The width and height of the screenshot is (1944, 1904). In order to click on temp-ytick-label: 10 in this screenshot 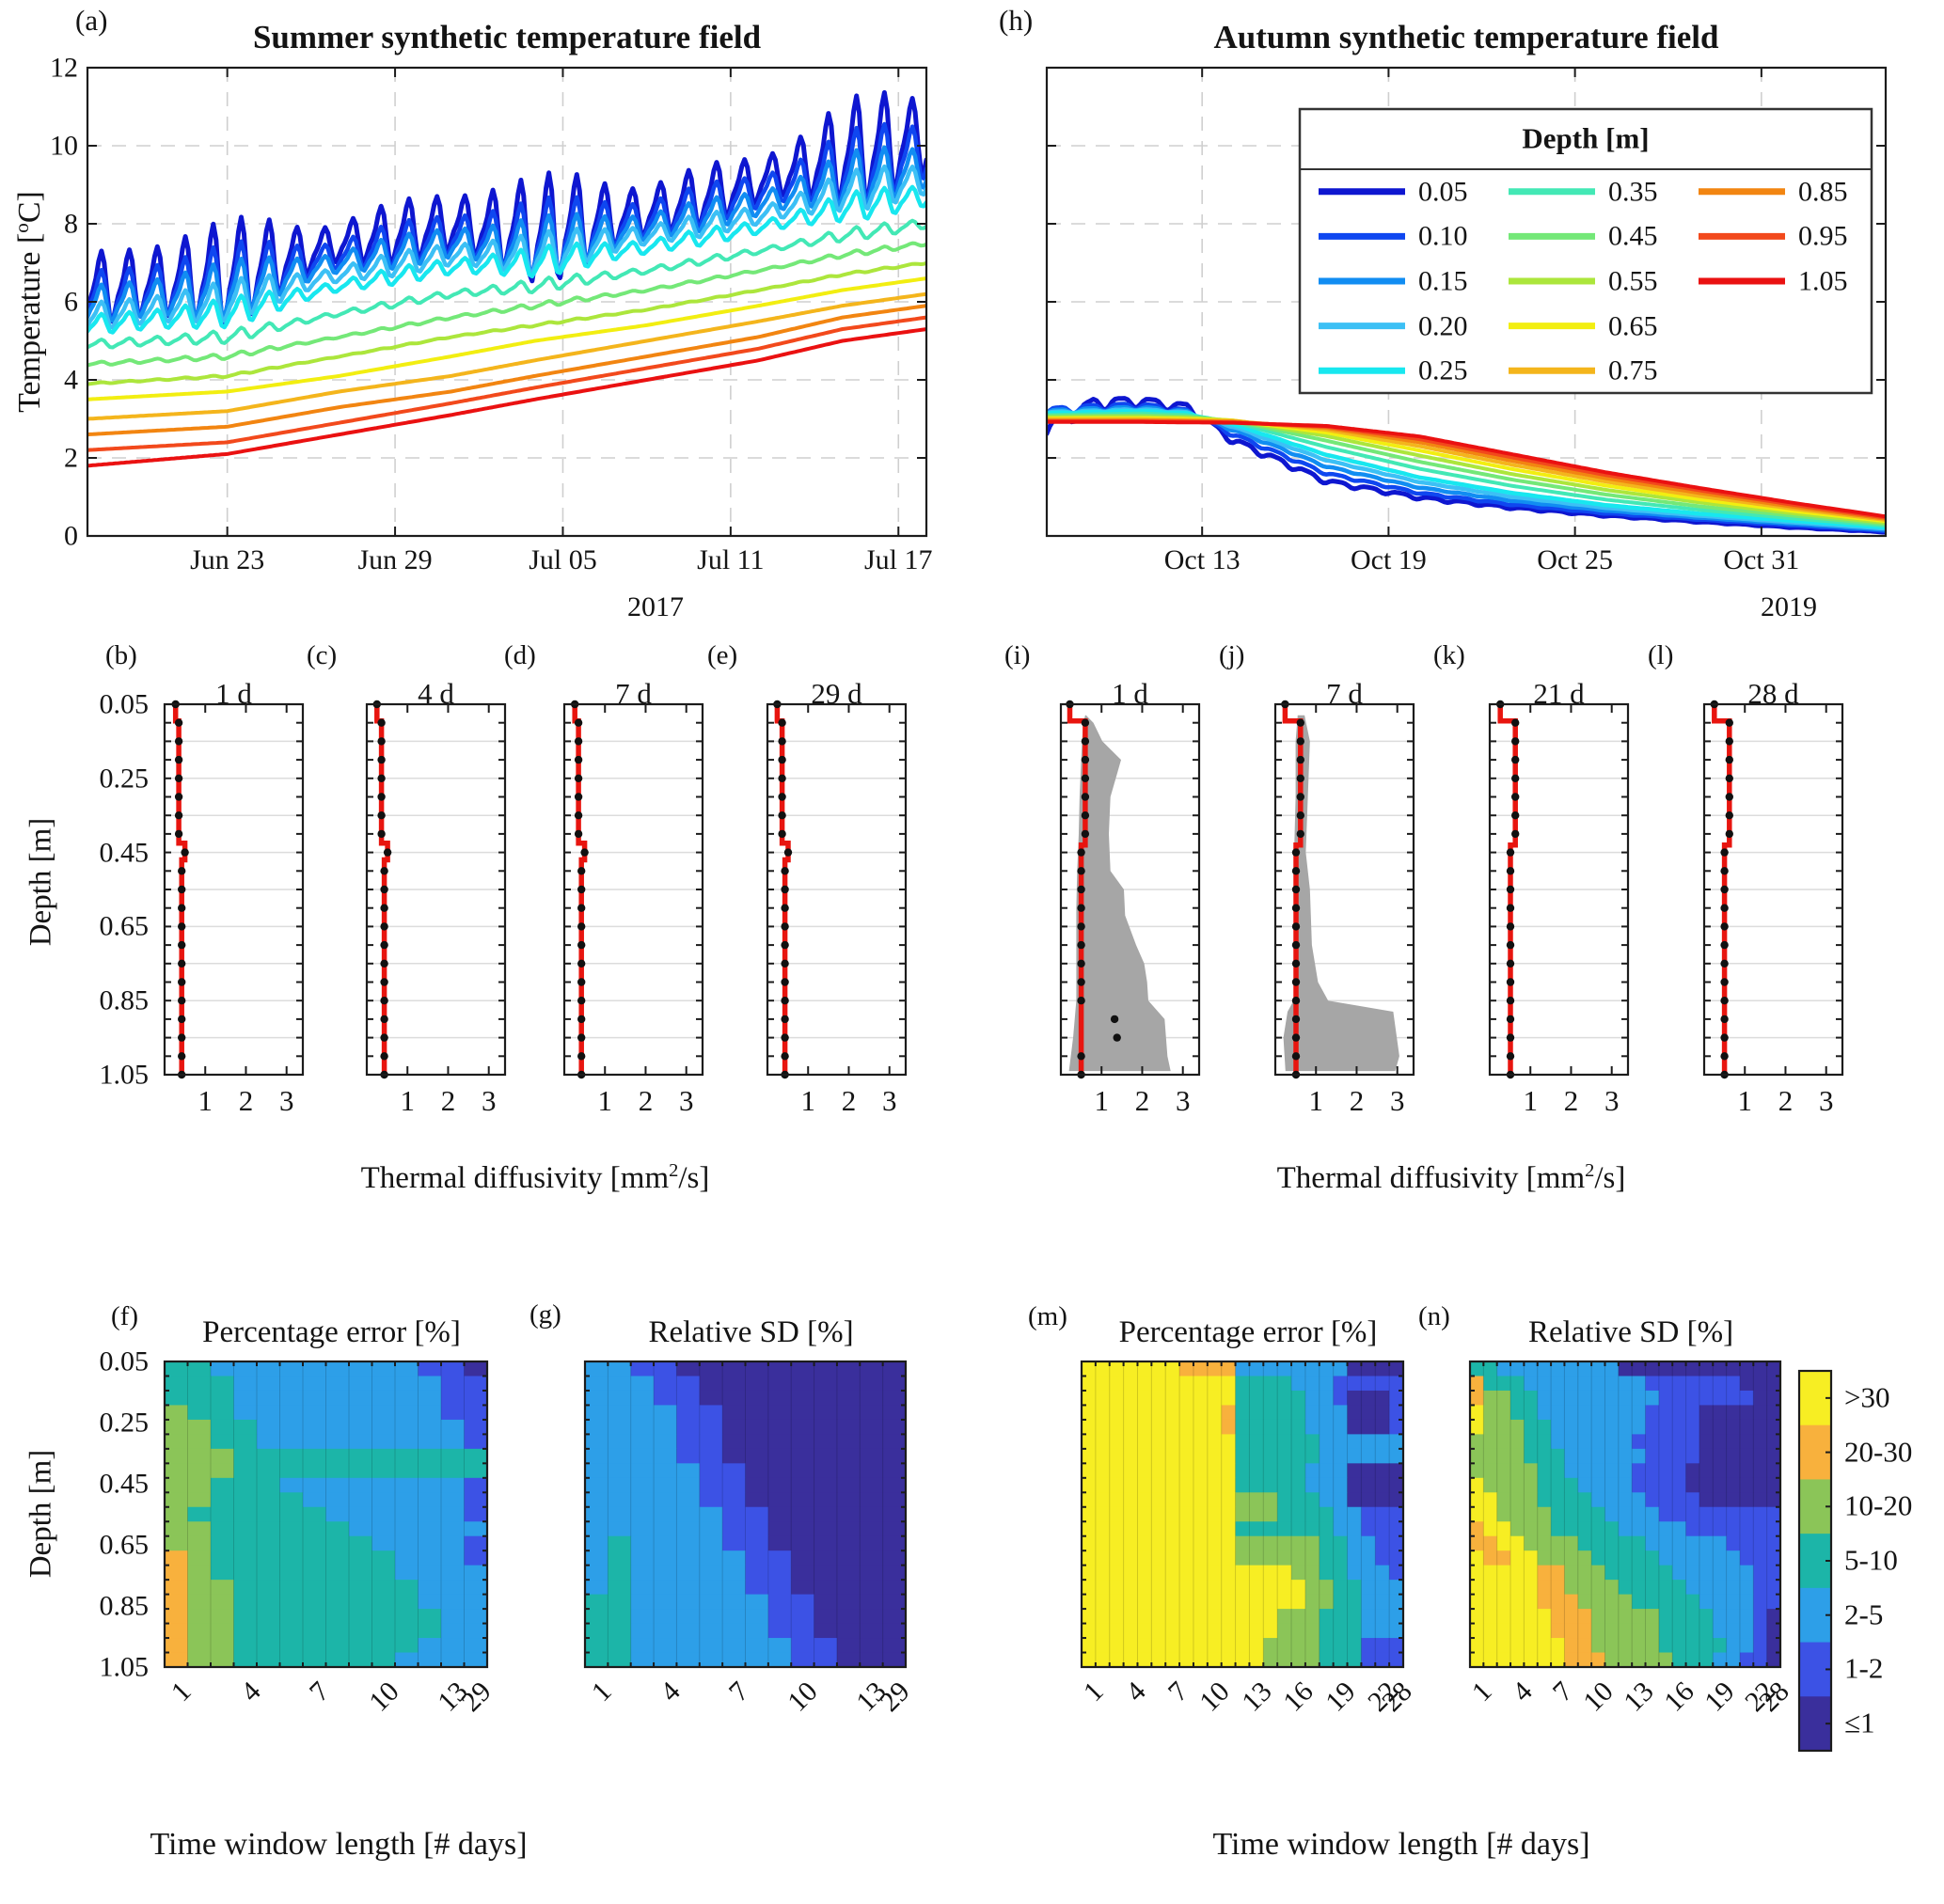, I will do `click(64, 146)`.